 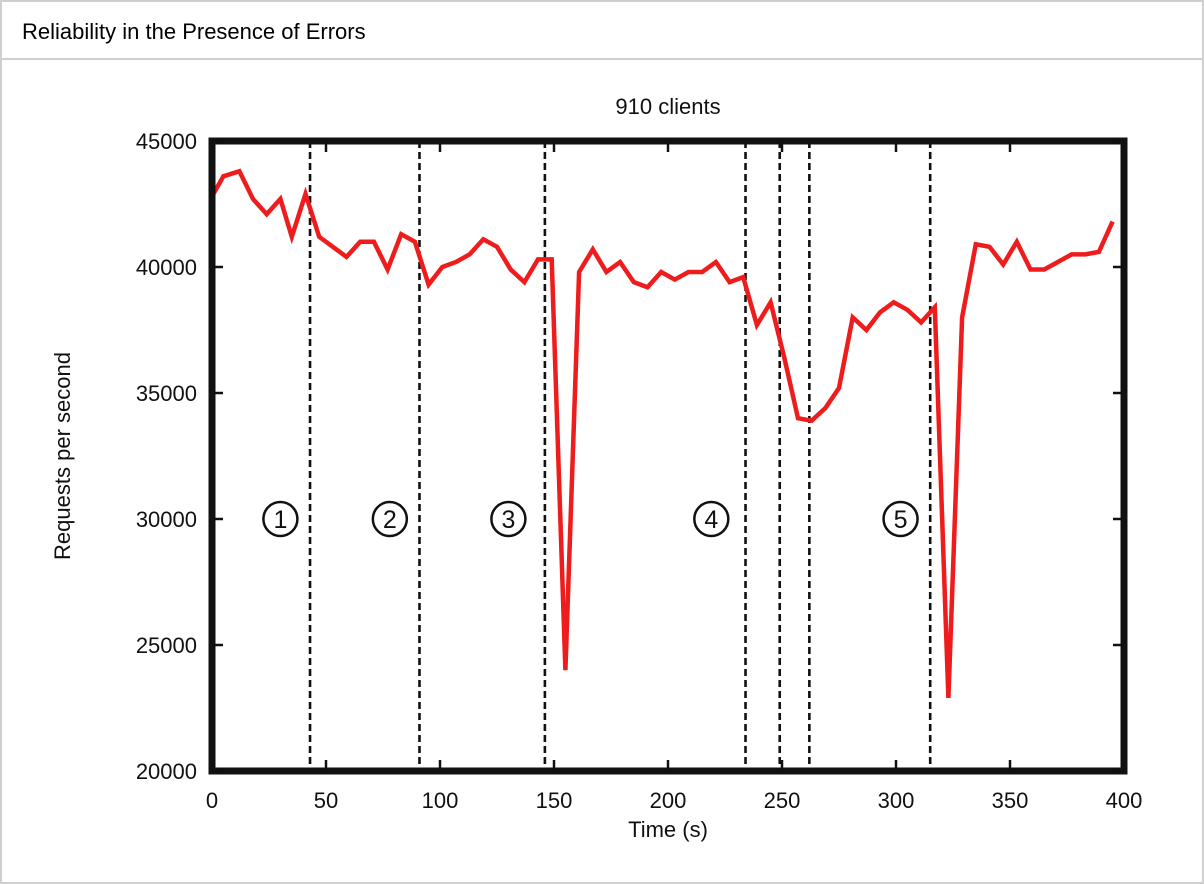 What do you see at coordinates (212, 800) in the screenshot?
I see `x-tick-label: 0` at bounding box center [212, 800].